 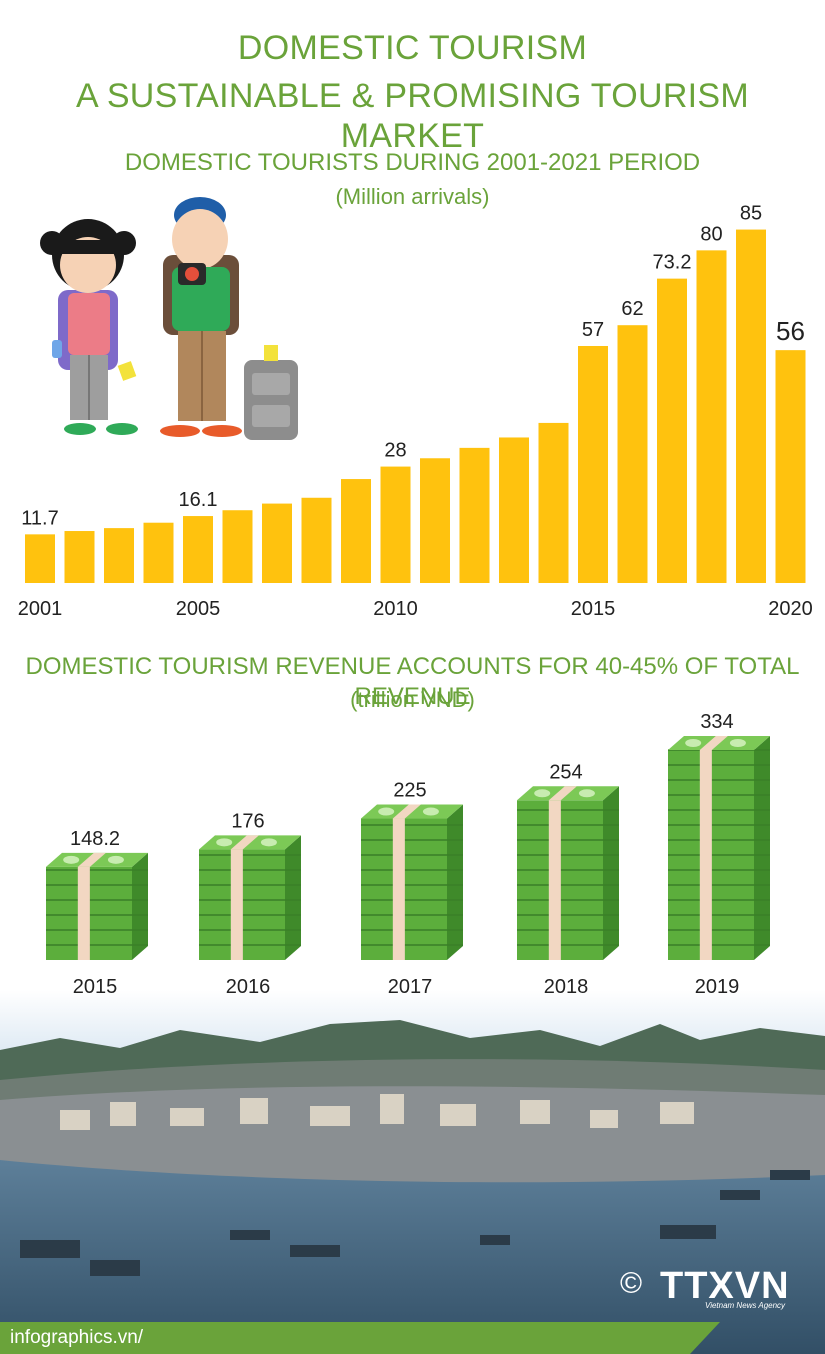 I want to click on value-label-2020: 56, so click(x=790, y=331).